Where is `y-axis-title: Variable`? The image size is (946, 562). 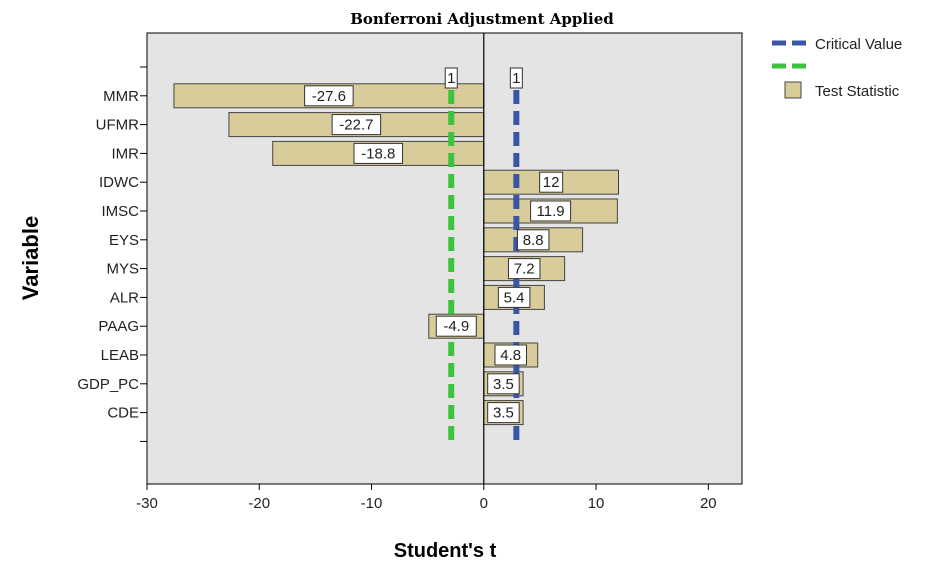 y-axis-title: Variable is located at coordinates (30, 258).